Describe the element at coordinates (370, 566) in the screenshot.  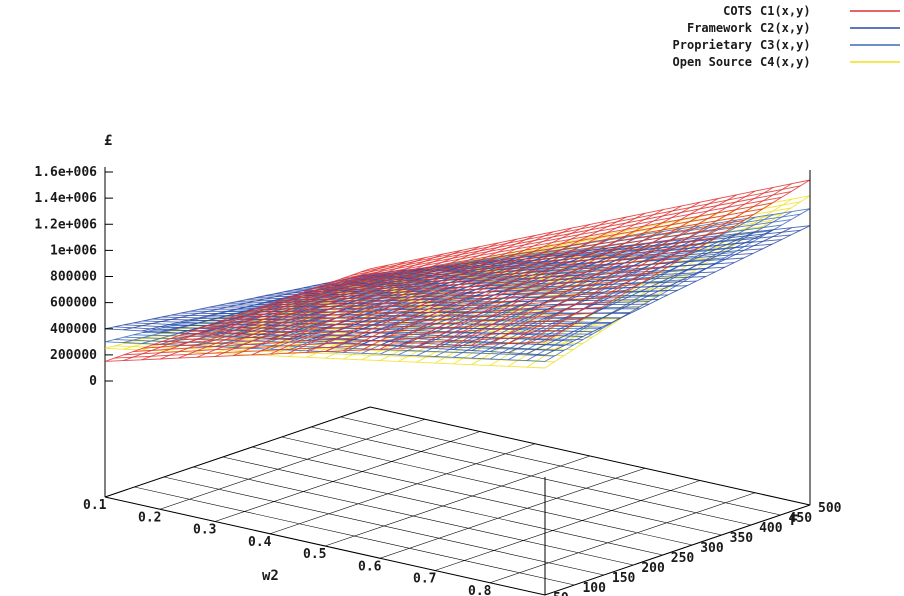
I see `x-tick-label: 0.6` at that location.